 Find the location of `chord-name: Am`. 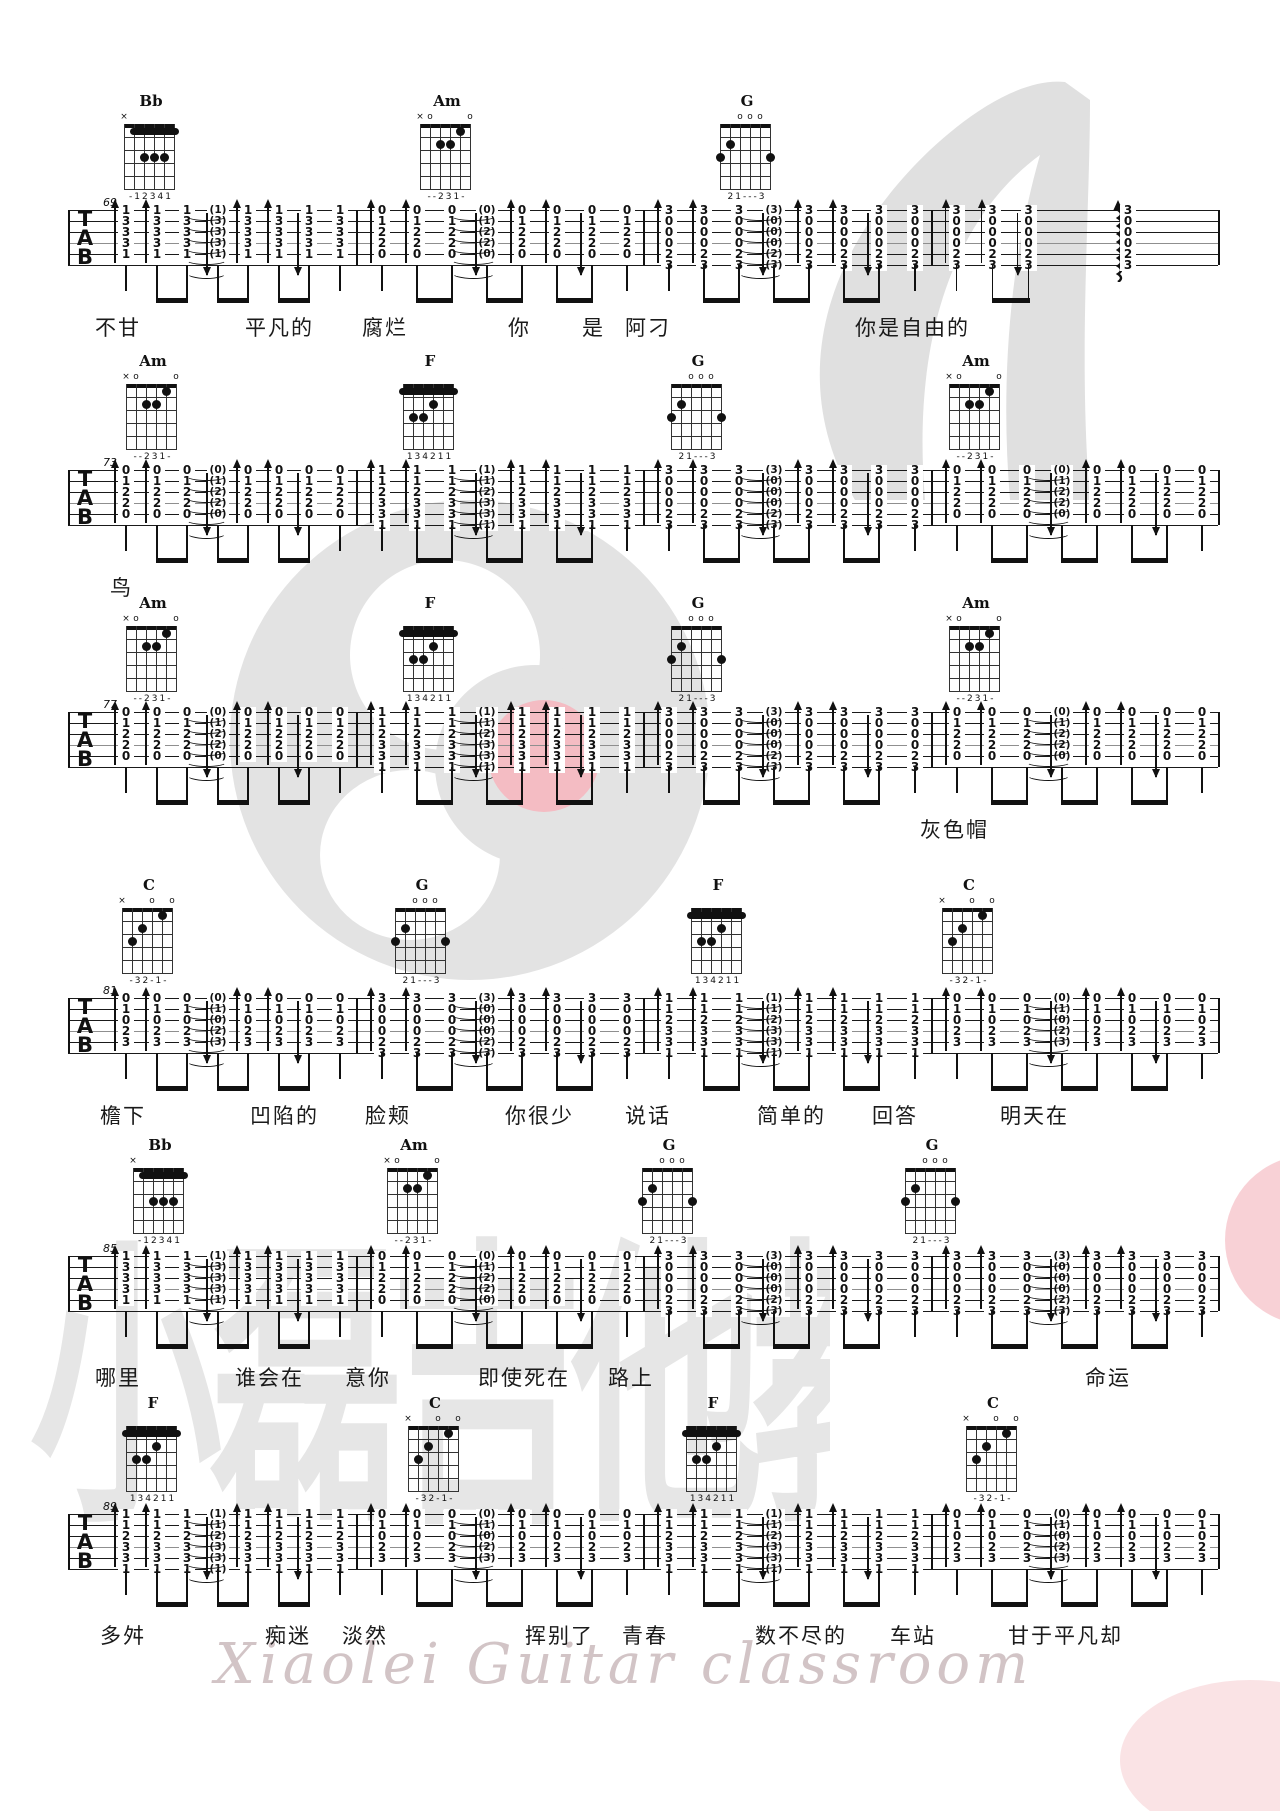

chord-name: Am is located at coordinates (447, 101).